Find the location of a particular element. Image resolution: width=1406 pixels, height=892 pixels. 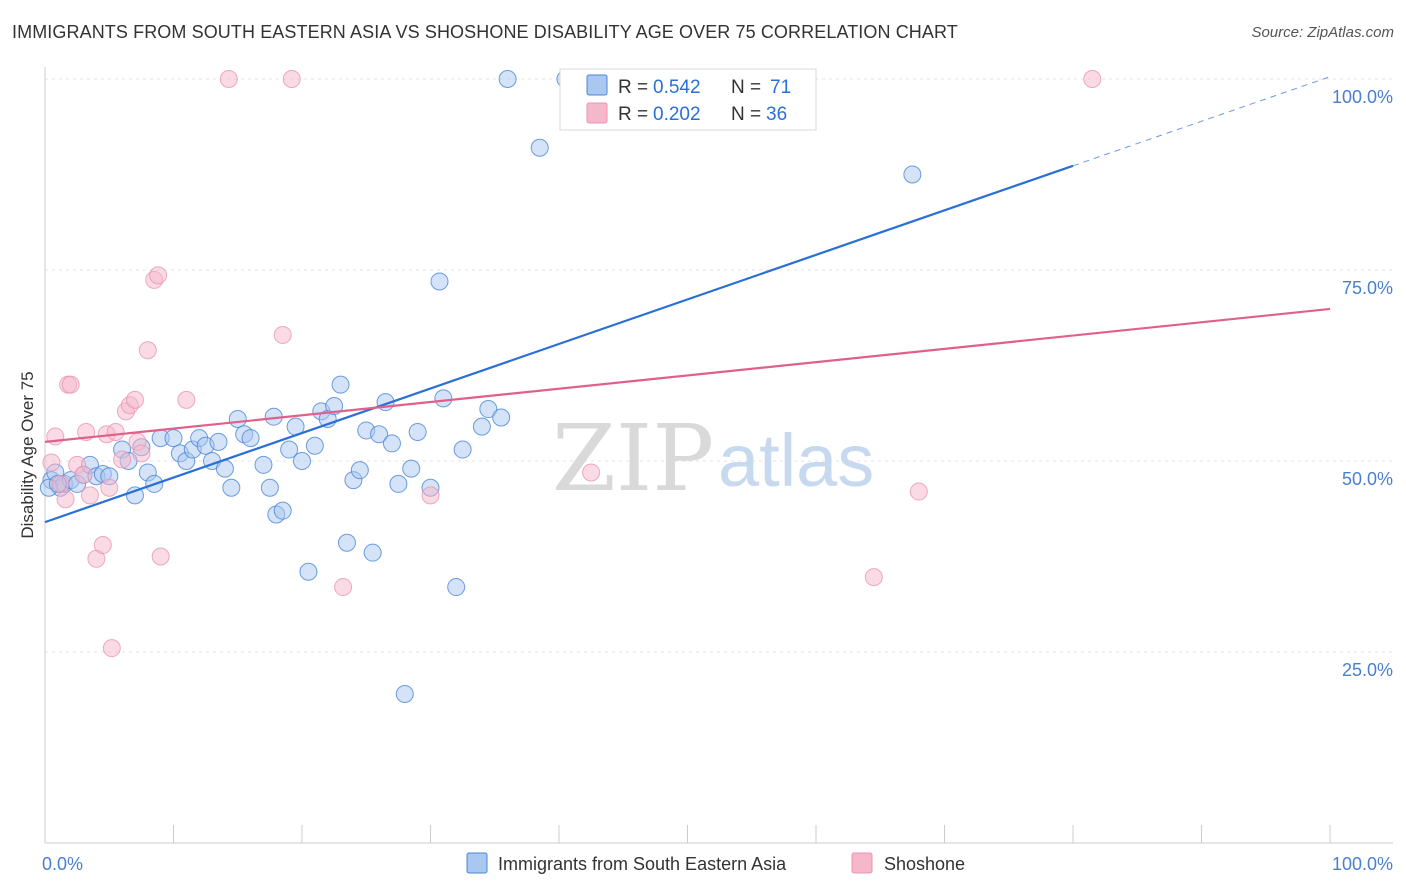

x-tick-label-1: 100.0% is located at coordinates (1362, 864).